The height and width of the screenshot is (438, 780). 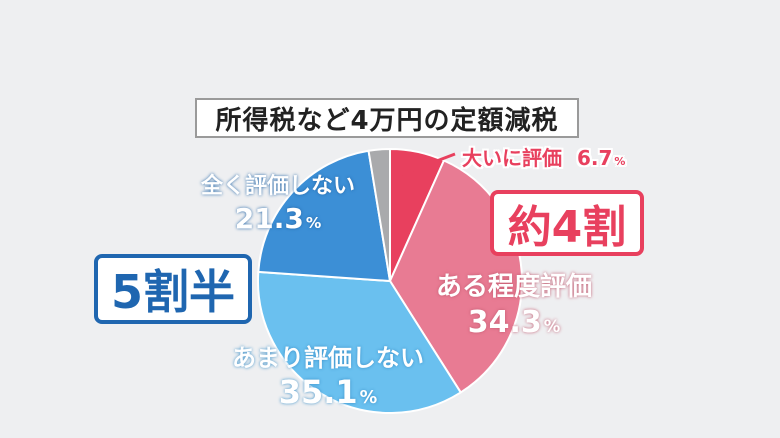 What do you see at coordinates (594, 158) in the screenshot?
I see `label-highly-approve-value: 6.7` at bounding box center [594, 158].